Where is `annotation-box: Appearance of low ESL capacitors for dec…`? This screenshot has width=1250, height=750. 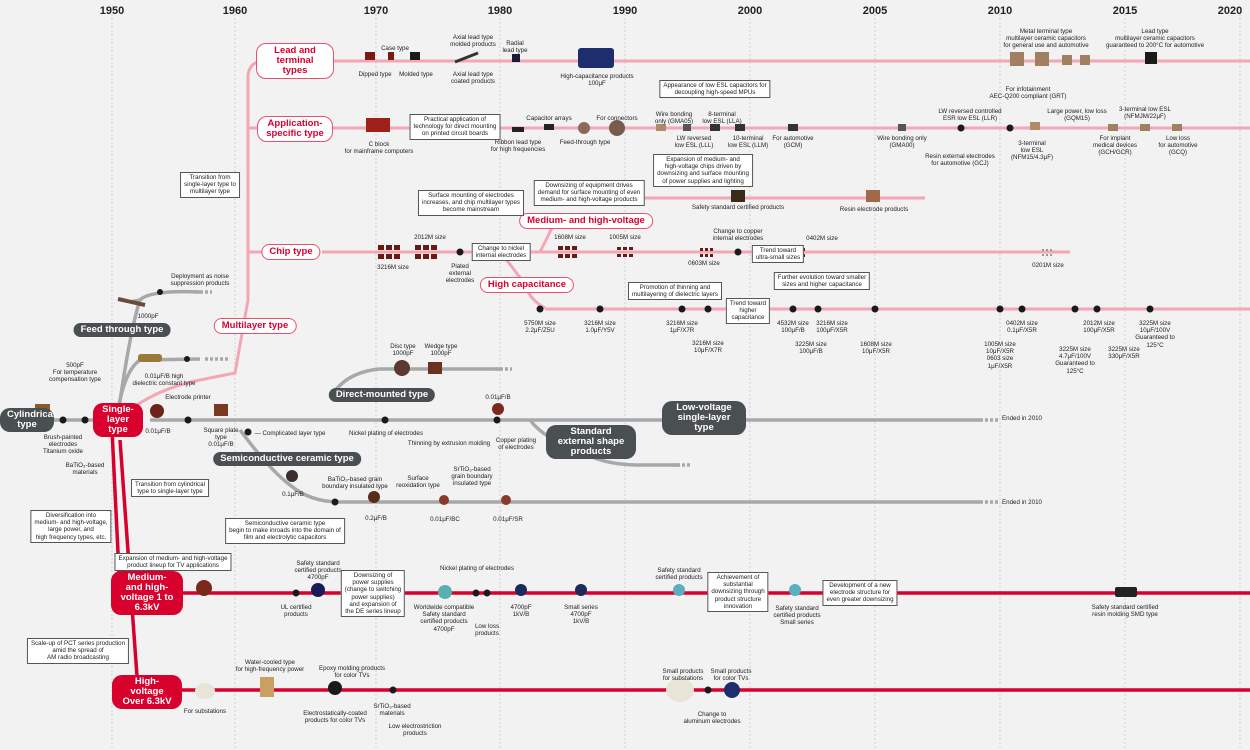 annotation-box: Appearance of low ESL capacitors for dec… is located at coordinates (715, 89).